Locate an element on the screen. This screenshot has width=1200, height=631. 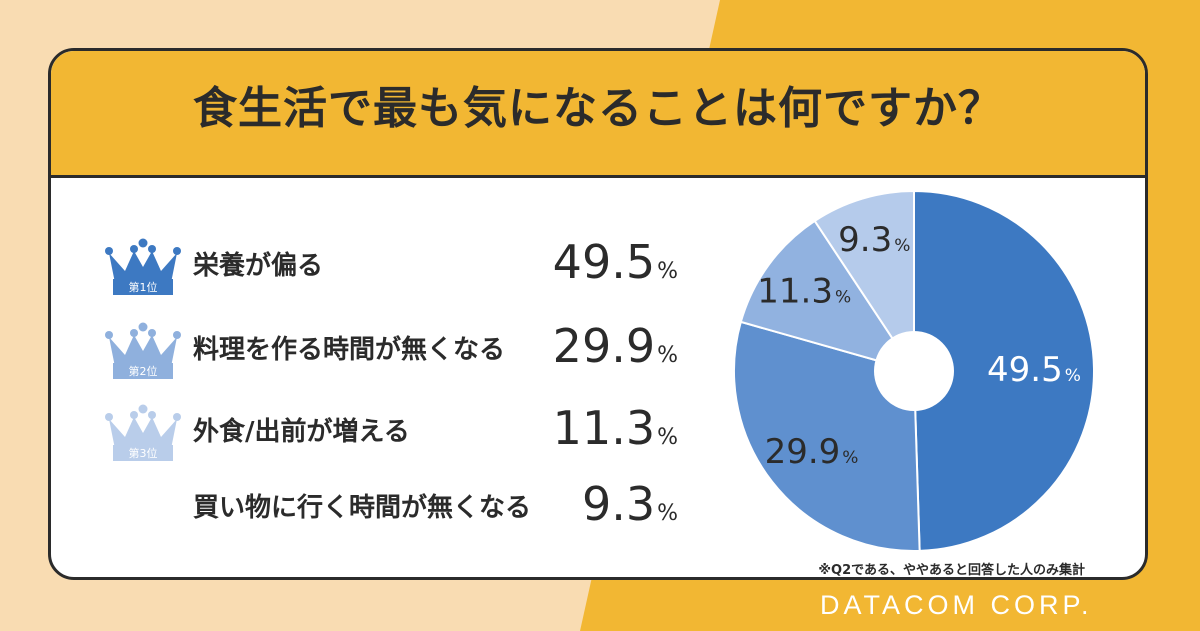
rank-value-2: 29.9% is located at coordinates (615, 346).